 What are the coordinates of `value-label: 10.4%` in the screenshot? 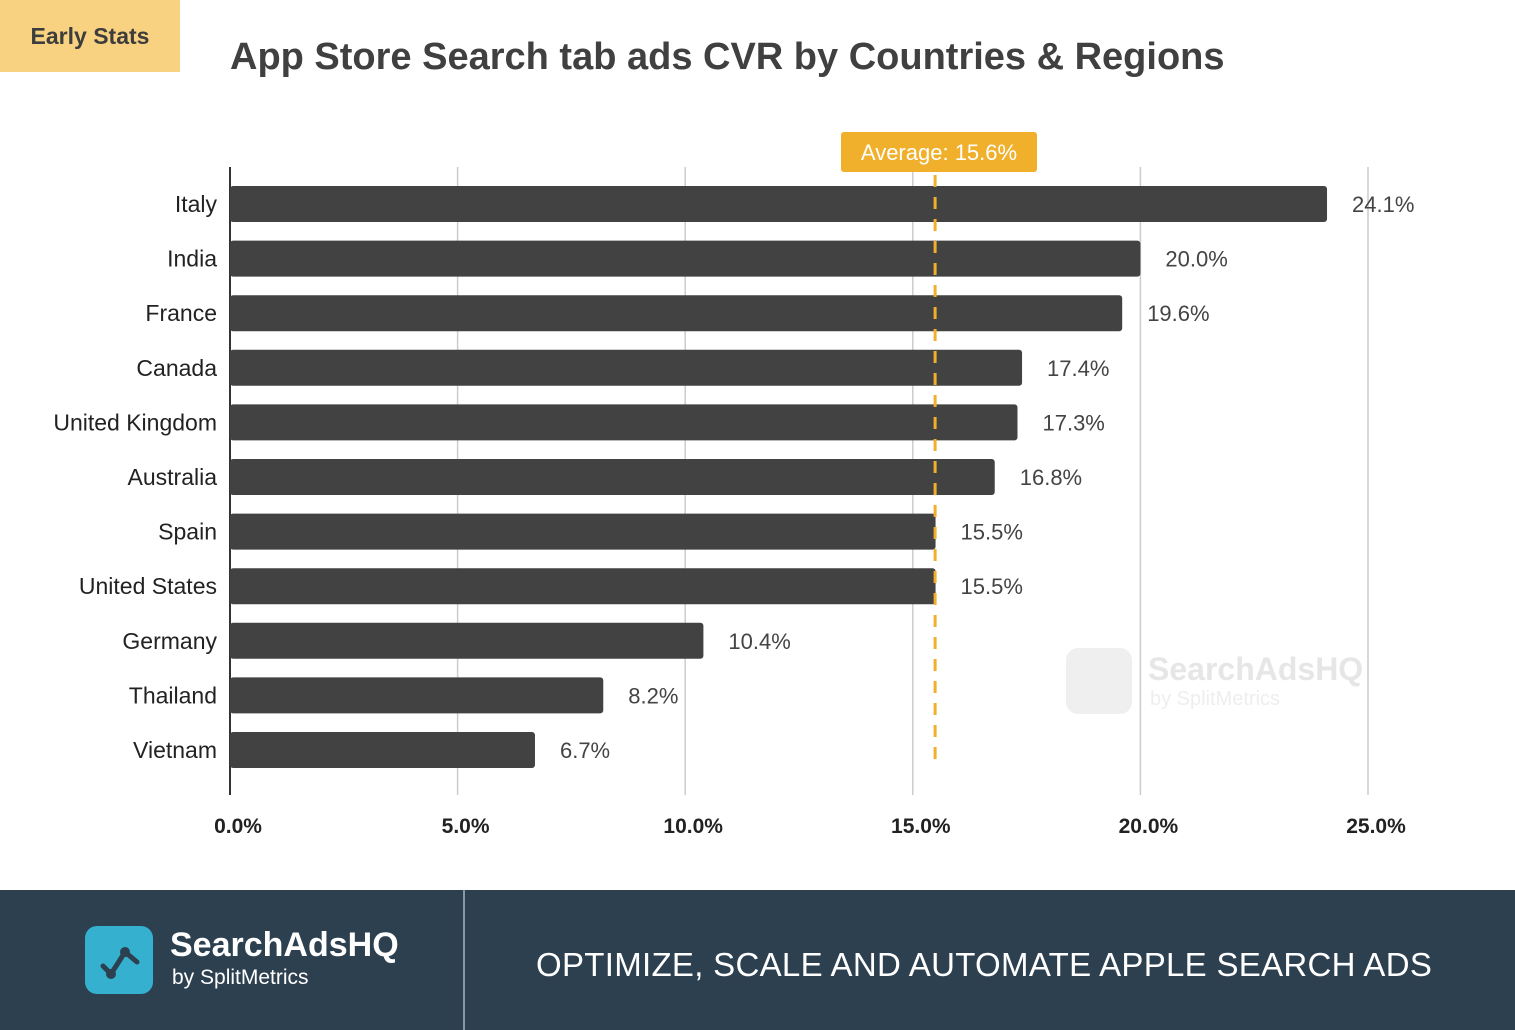 It's located at (759, 641).